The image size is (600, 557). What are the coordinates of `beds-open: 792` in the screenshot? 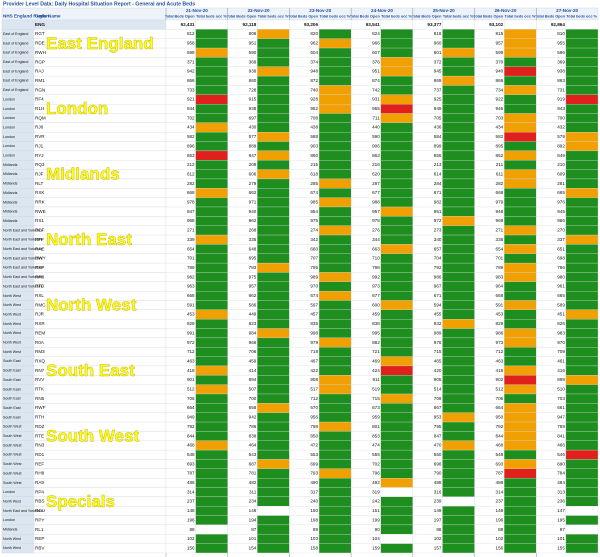 It's located at (191, 426).